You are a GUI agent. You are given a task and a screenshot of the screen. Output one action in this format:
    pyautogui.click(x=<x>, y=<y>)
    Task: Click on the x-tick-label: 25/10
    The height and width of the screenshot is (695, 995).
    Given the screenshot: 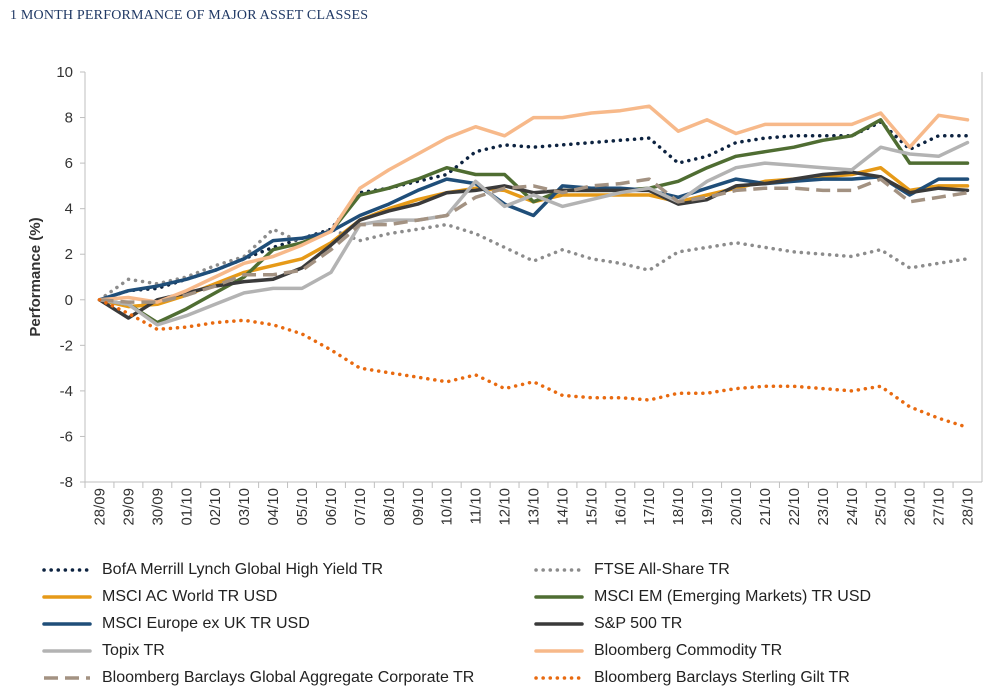 What is the action you would take?
    pyautogui.click(x=881, y=507)
    